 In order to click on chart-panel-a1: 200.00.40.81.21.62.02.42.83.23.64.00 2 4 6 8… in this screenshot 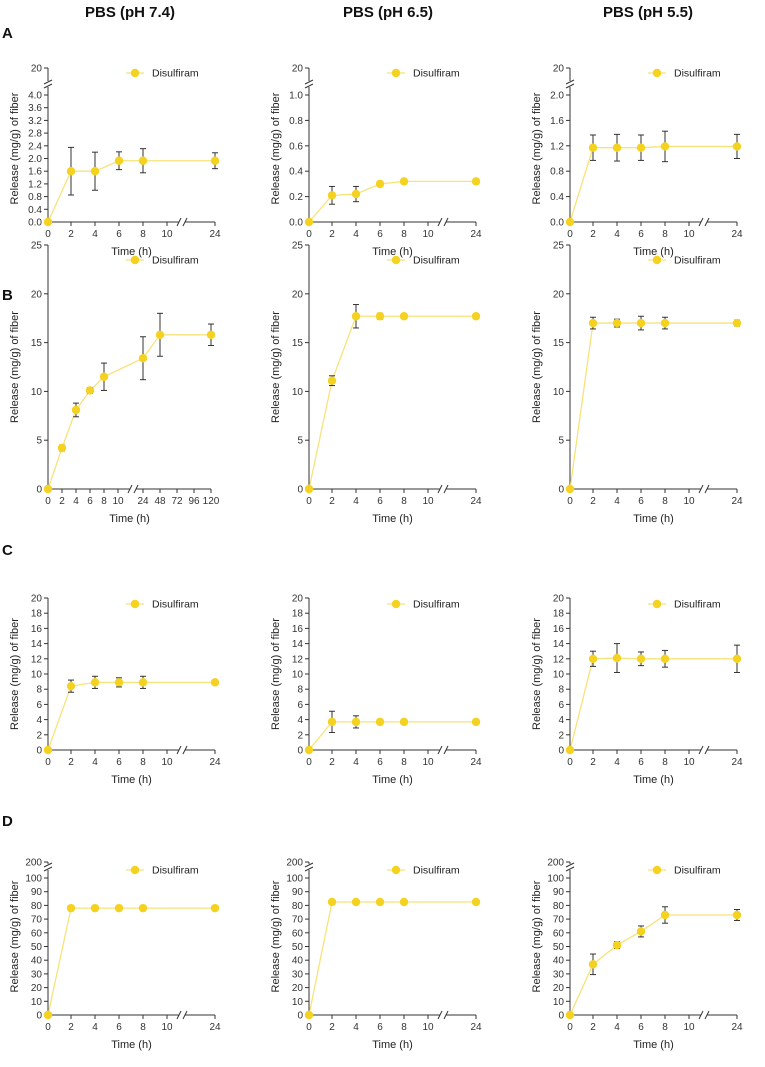, I will do `click(115, 161)`.